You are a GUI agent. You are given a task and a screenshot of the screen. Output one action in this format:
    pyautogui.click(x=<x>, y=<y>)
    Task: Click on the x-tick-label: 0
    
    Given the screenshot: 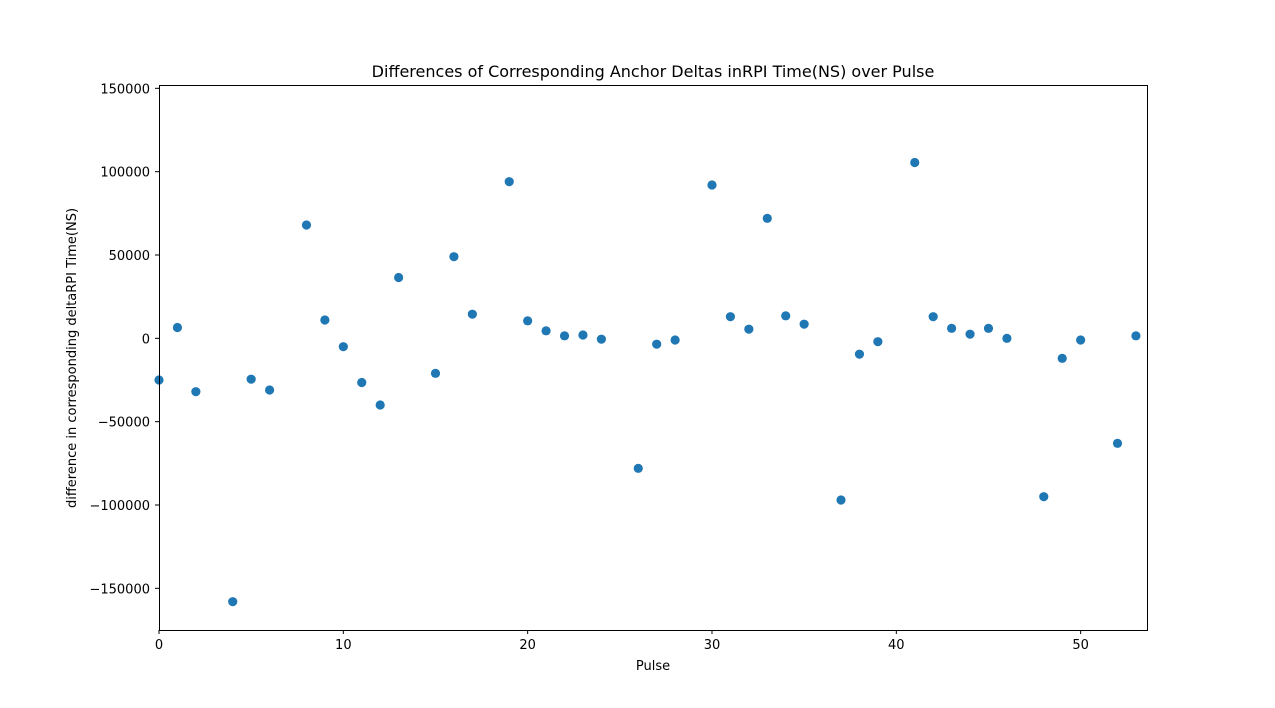 What is the action you would take?
    pyautogui.click(x=159, y=645)
    